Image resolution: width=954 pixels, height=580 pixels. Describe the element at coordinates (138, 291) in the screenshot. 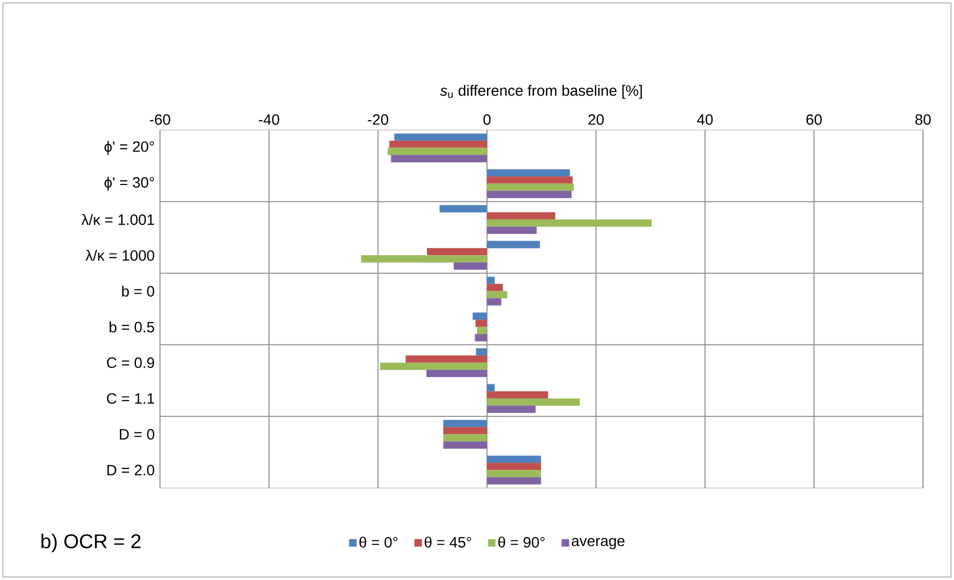

I see `y-tick-label: b = 0` at that location.